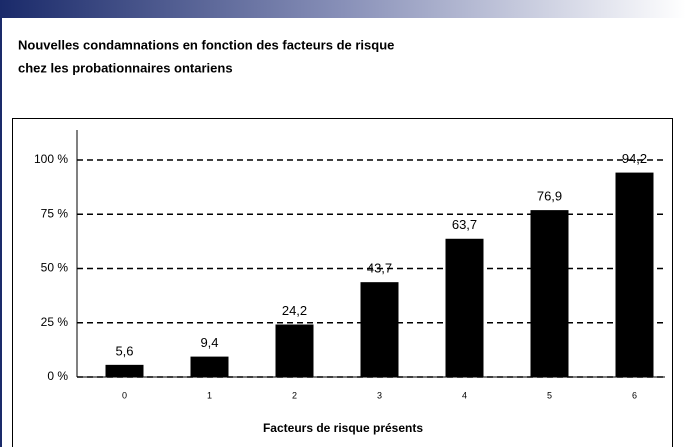  I want to click on x-tick-label: 5, so click(549, 395).